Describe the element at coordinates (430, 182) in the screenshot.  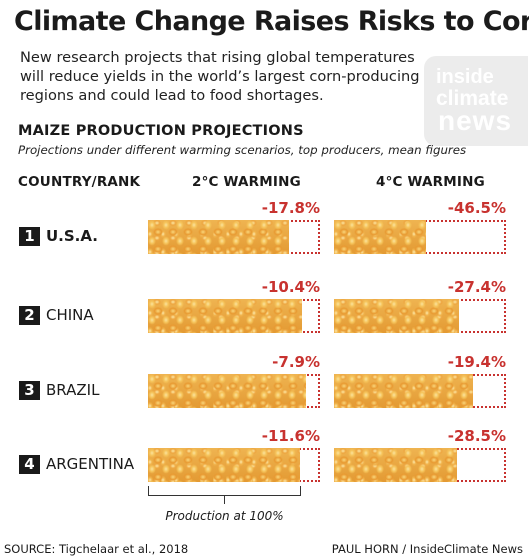
I see `column-header-4c: 4°C WARMING` at that location.